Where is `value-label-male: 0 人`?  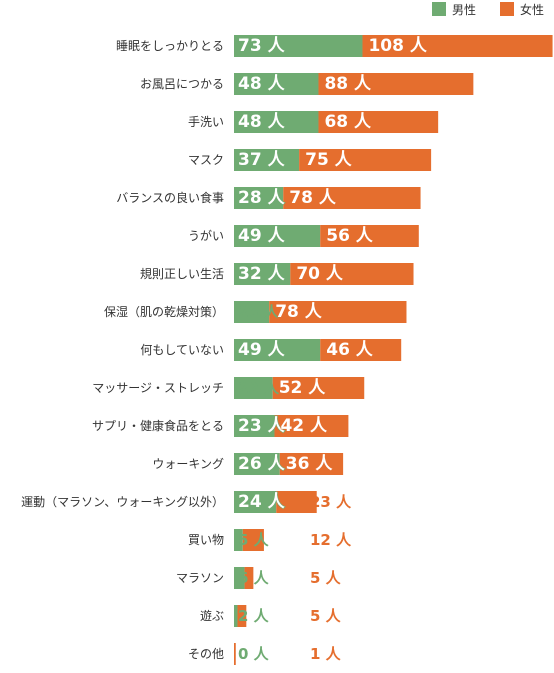
value-label-male: 0 人 is located at coordinates (254, 654).